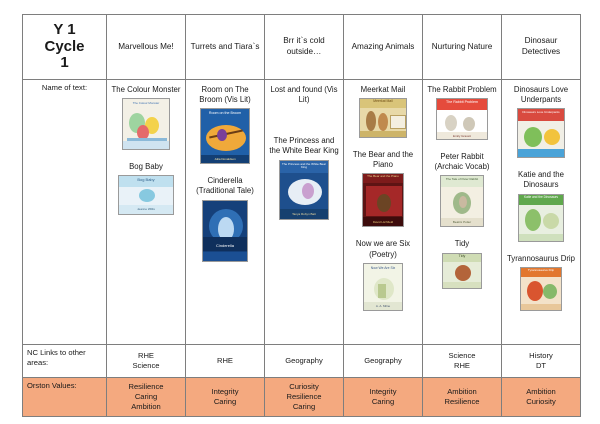 Image resolution: width=600 pixels, height=424 pixels. I want to click on term-header-2: Turrets and Tiara`s, so click(225, 47).